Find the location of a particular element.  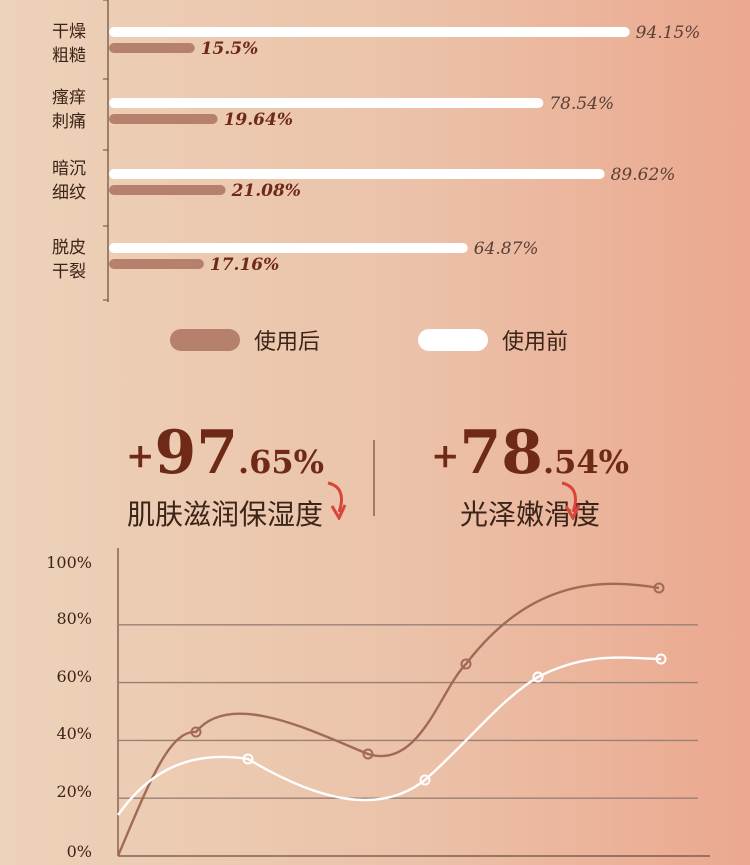

stat-moisture-value: +97.65% is located at coordinates (225, 453).